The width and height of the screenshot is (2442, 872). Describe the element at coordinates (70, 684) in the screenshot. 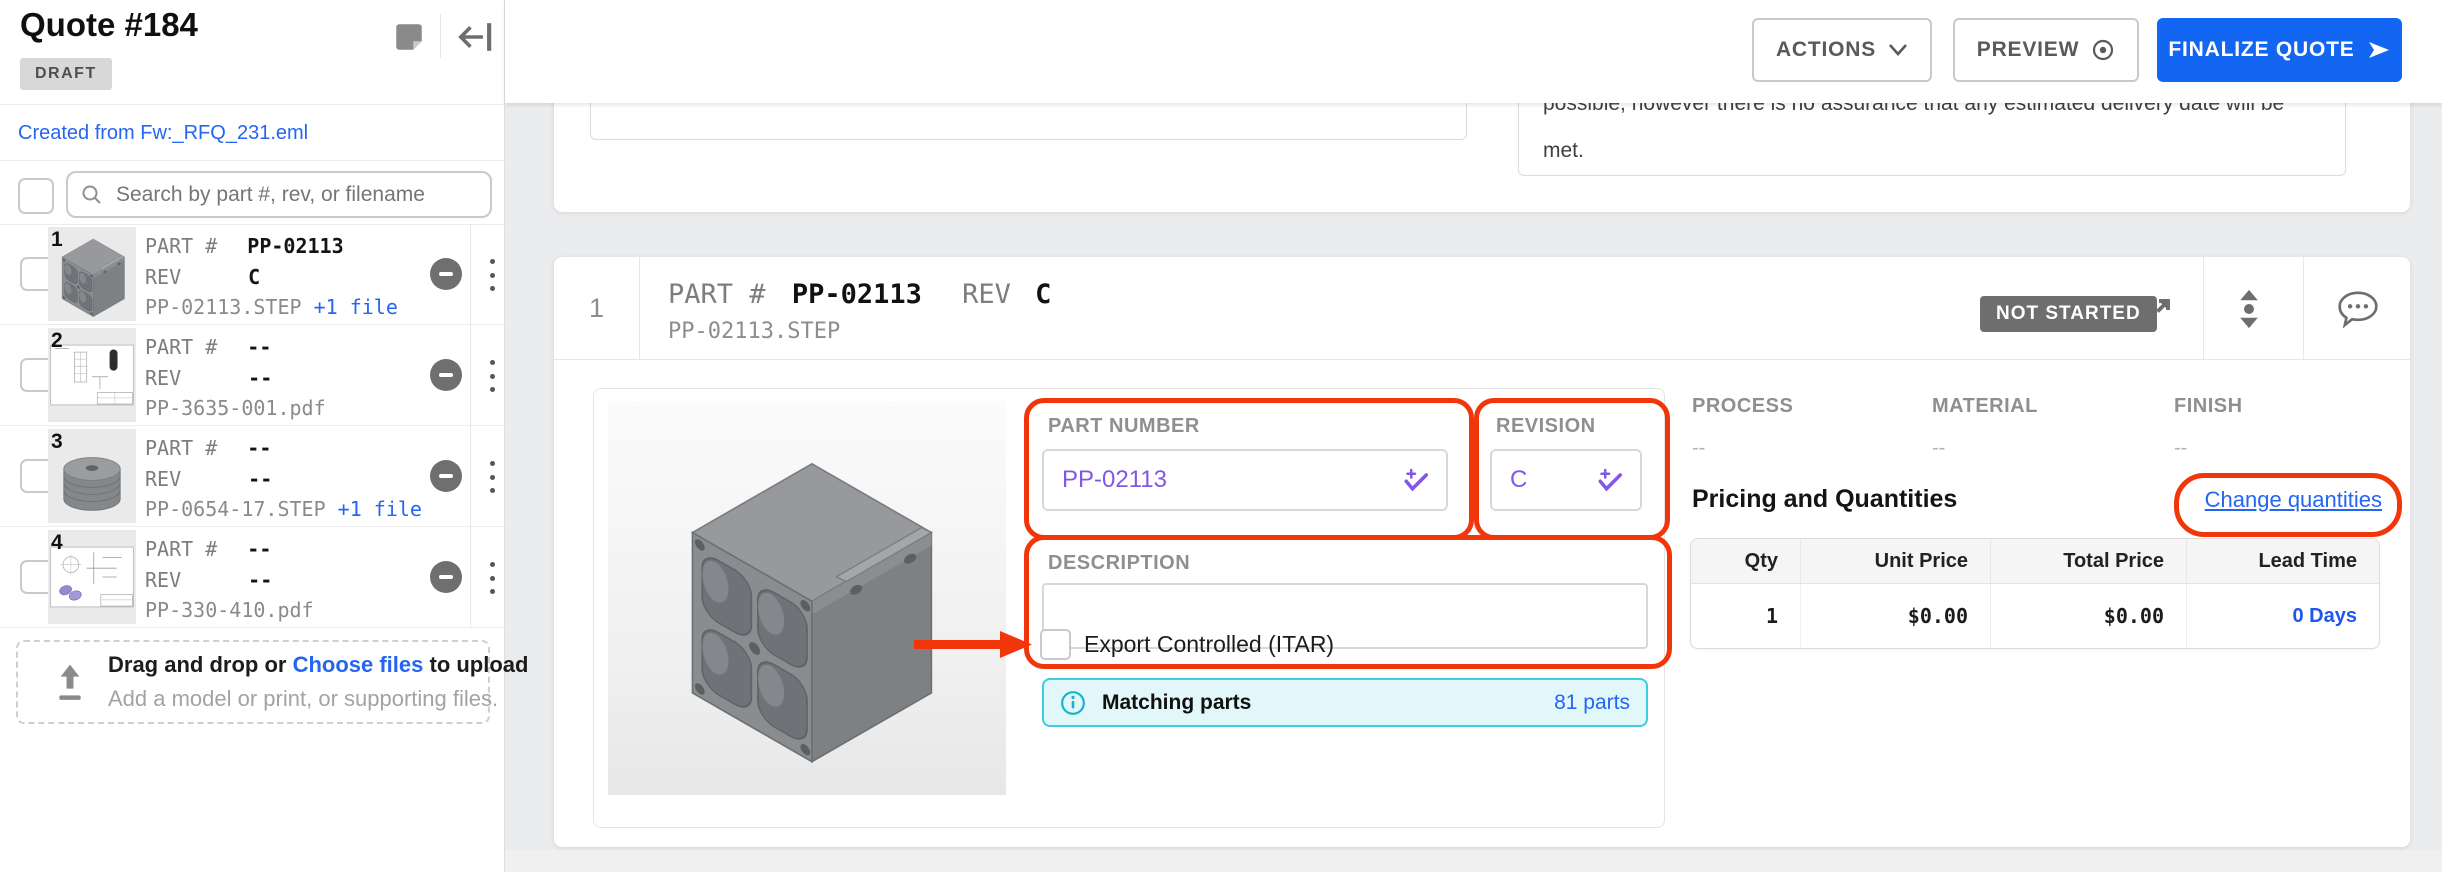

I see `upload-icon` at that location.